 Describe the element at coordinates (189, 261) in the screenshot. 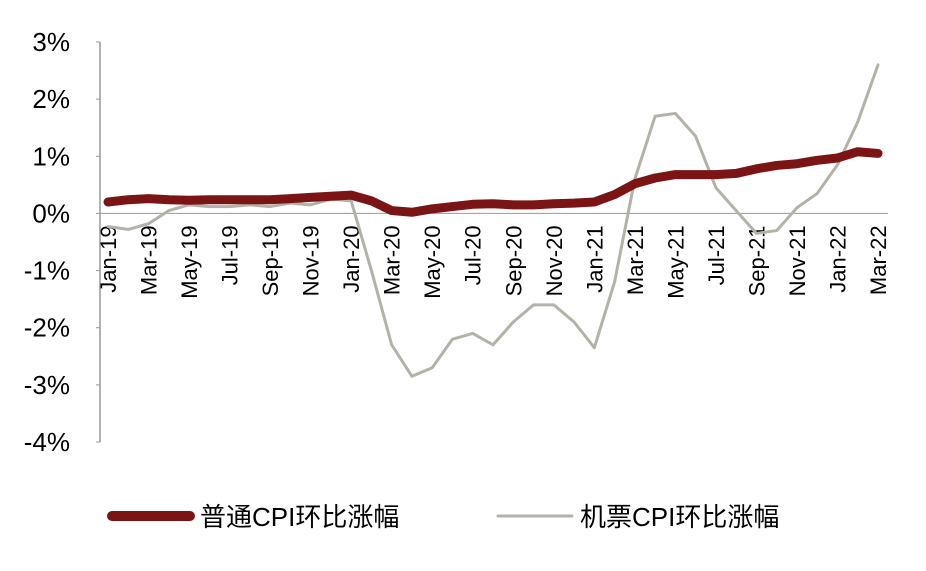

I see `x-tick-label: May-19` at that location.